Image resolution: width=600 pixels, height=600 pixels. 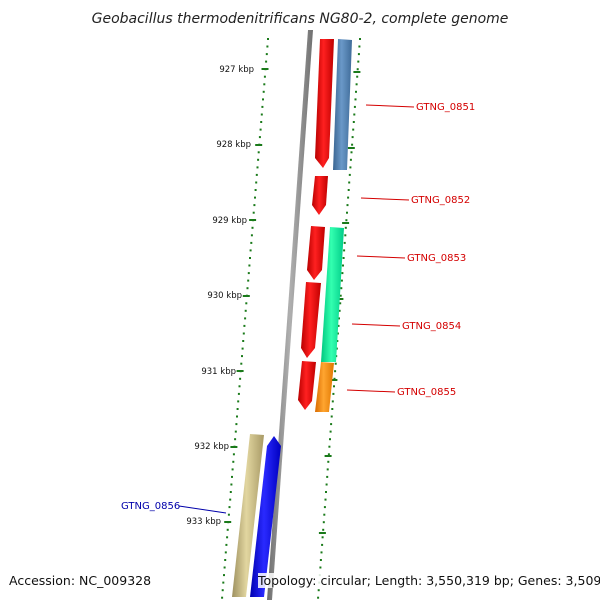 I want to click on axis-label-933: 933 kbp, so click(x=203, y=522).